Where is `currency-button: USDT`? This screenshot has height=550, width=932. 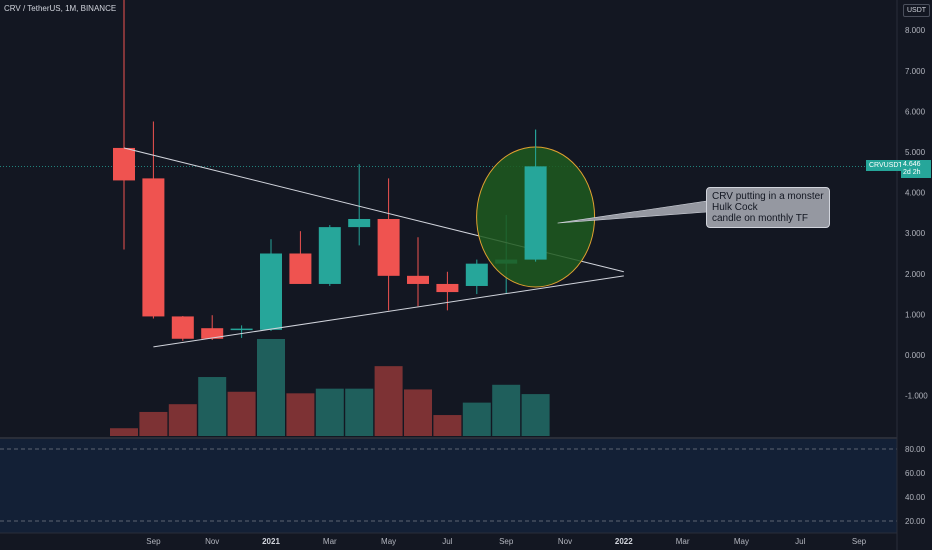 currency-button: USDT is located at coordinates (917, 10).